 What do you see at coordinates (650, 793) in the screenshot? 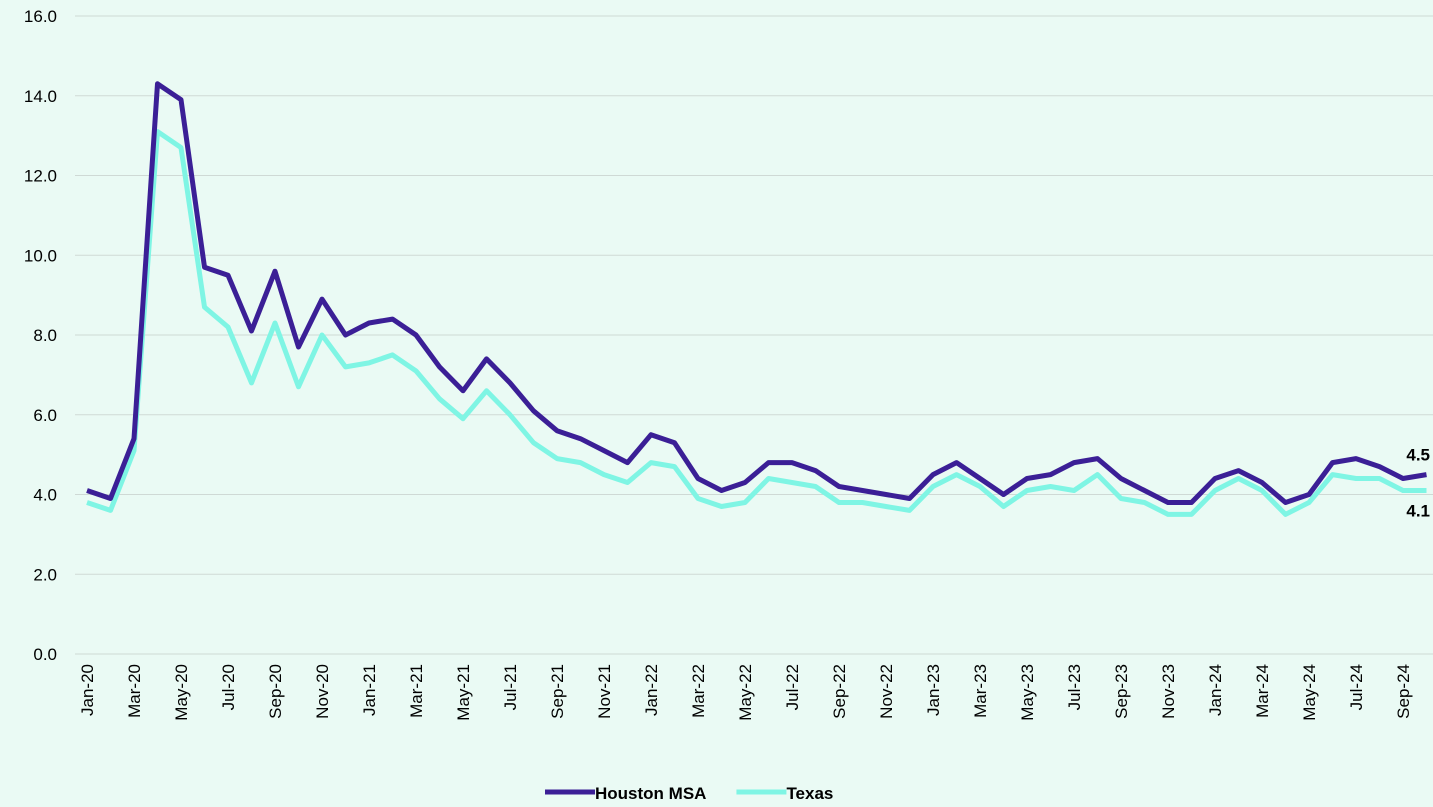
I see `legend-label: Houston MSA` at bounding box center [650, 793].